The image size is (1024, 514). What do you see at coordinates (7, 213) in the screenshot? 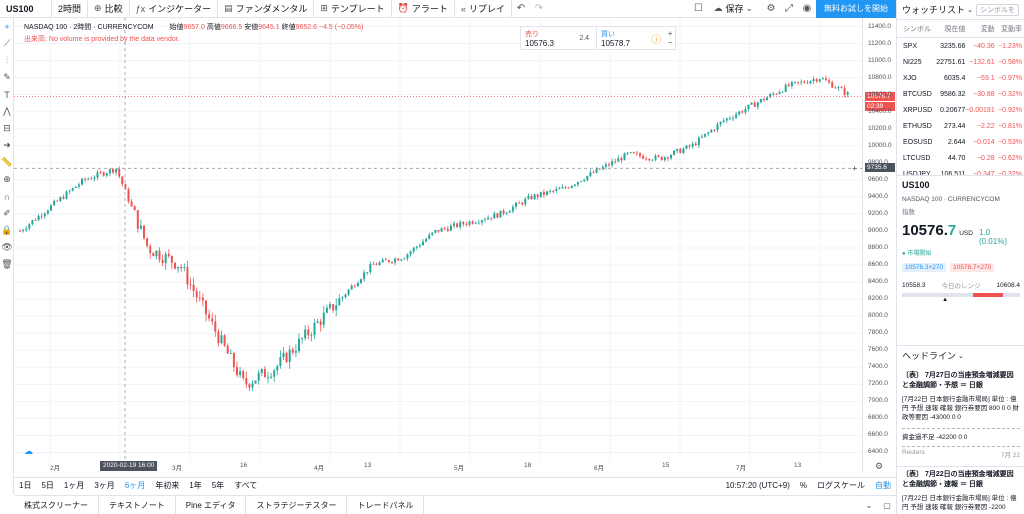
I see `pencil-lock-icon: ✐` at bounding box center [7, 213].